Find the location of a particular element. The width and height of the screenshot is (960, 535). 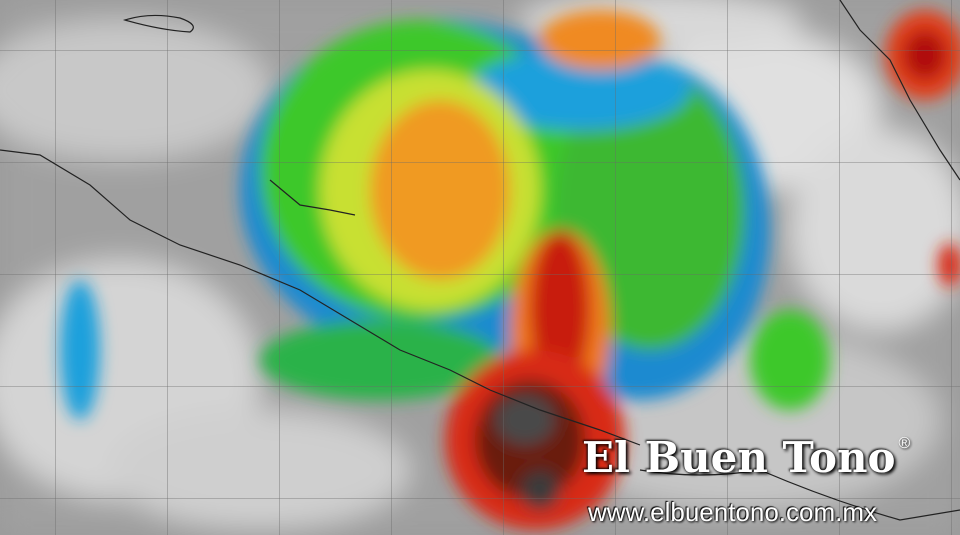

website-url: www.elbuentono.com.mx is located at coordinates (733, 512).